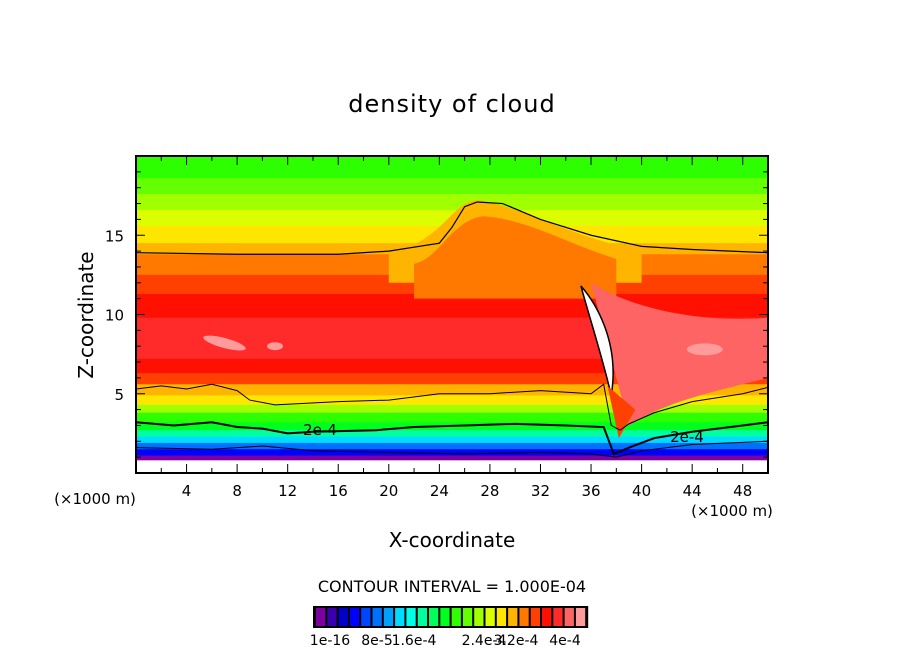 The image size is (904, 654). I want to click on x-axis-label: X-coordinate, so click(452, 540).